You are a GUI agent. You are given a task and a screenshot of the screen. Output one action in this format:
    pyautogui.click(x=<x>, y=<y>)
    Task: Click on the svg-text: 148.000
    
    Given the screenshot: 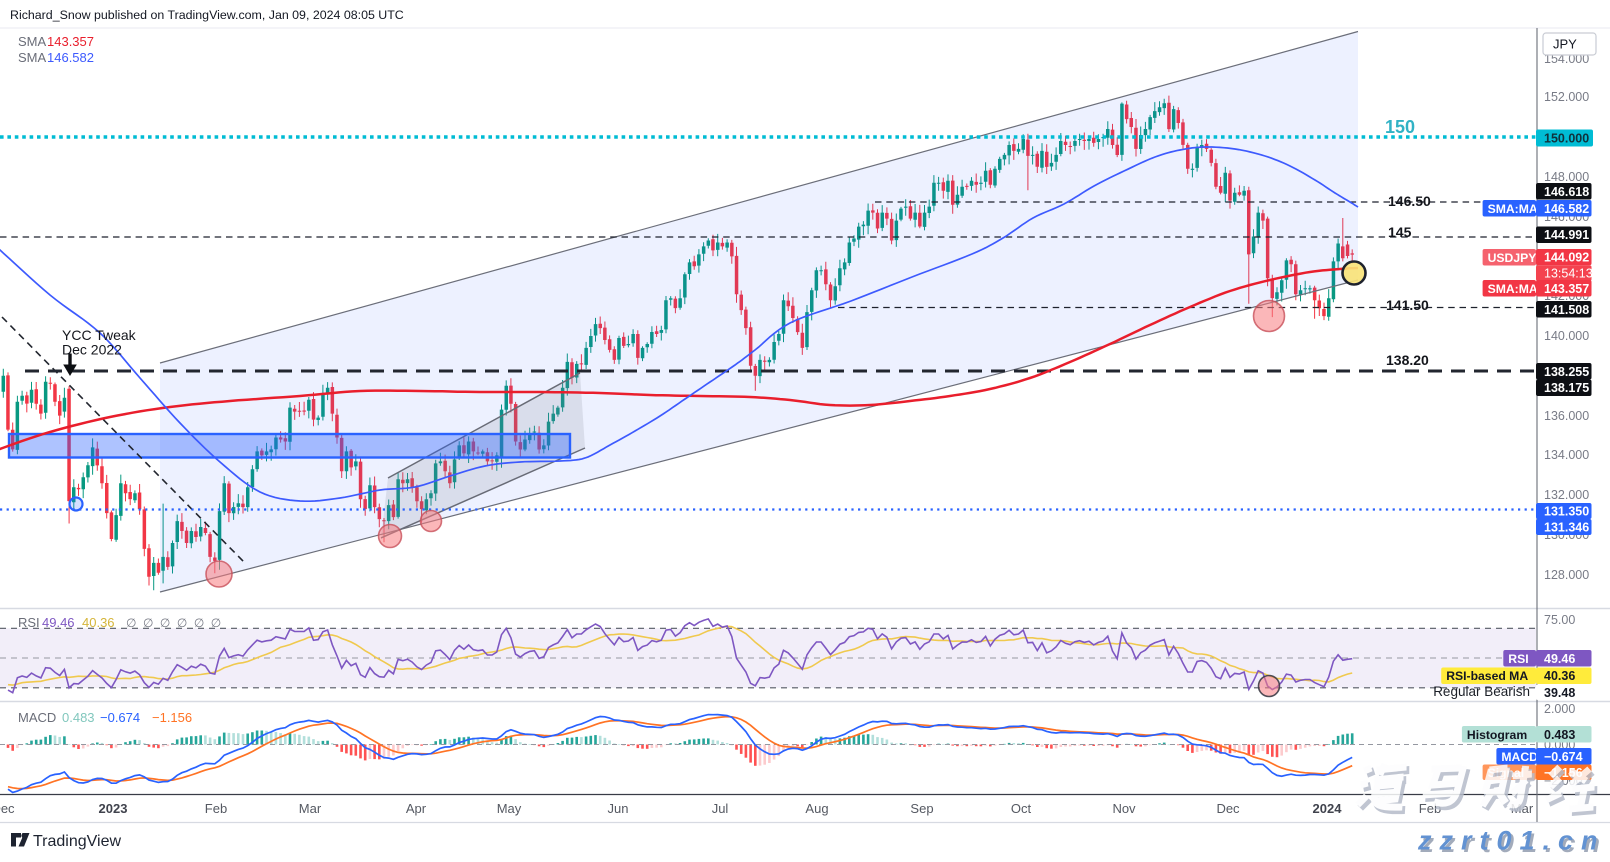 What is the action you would take?
    pyautogui.click(x=1566, y=177)
    